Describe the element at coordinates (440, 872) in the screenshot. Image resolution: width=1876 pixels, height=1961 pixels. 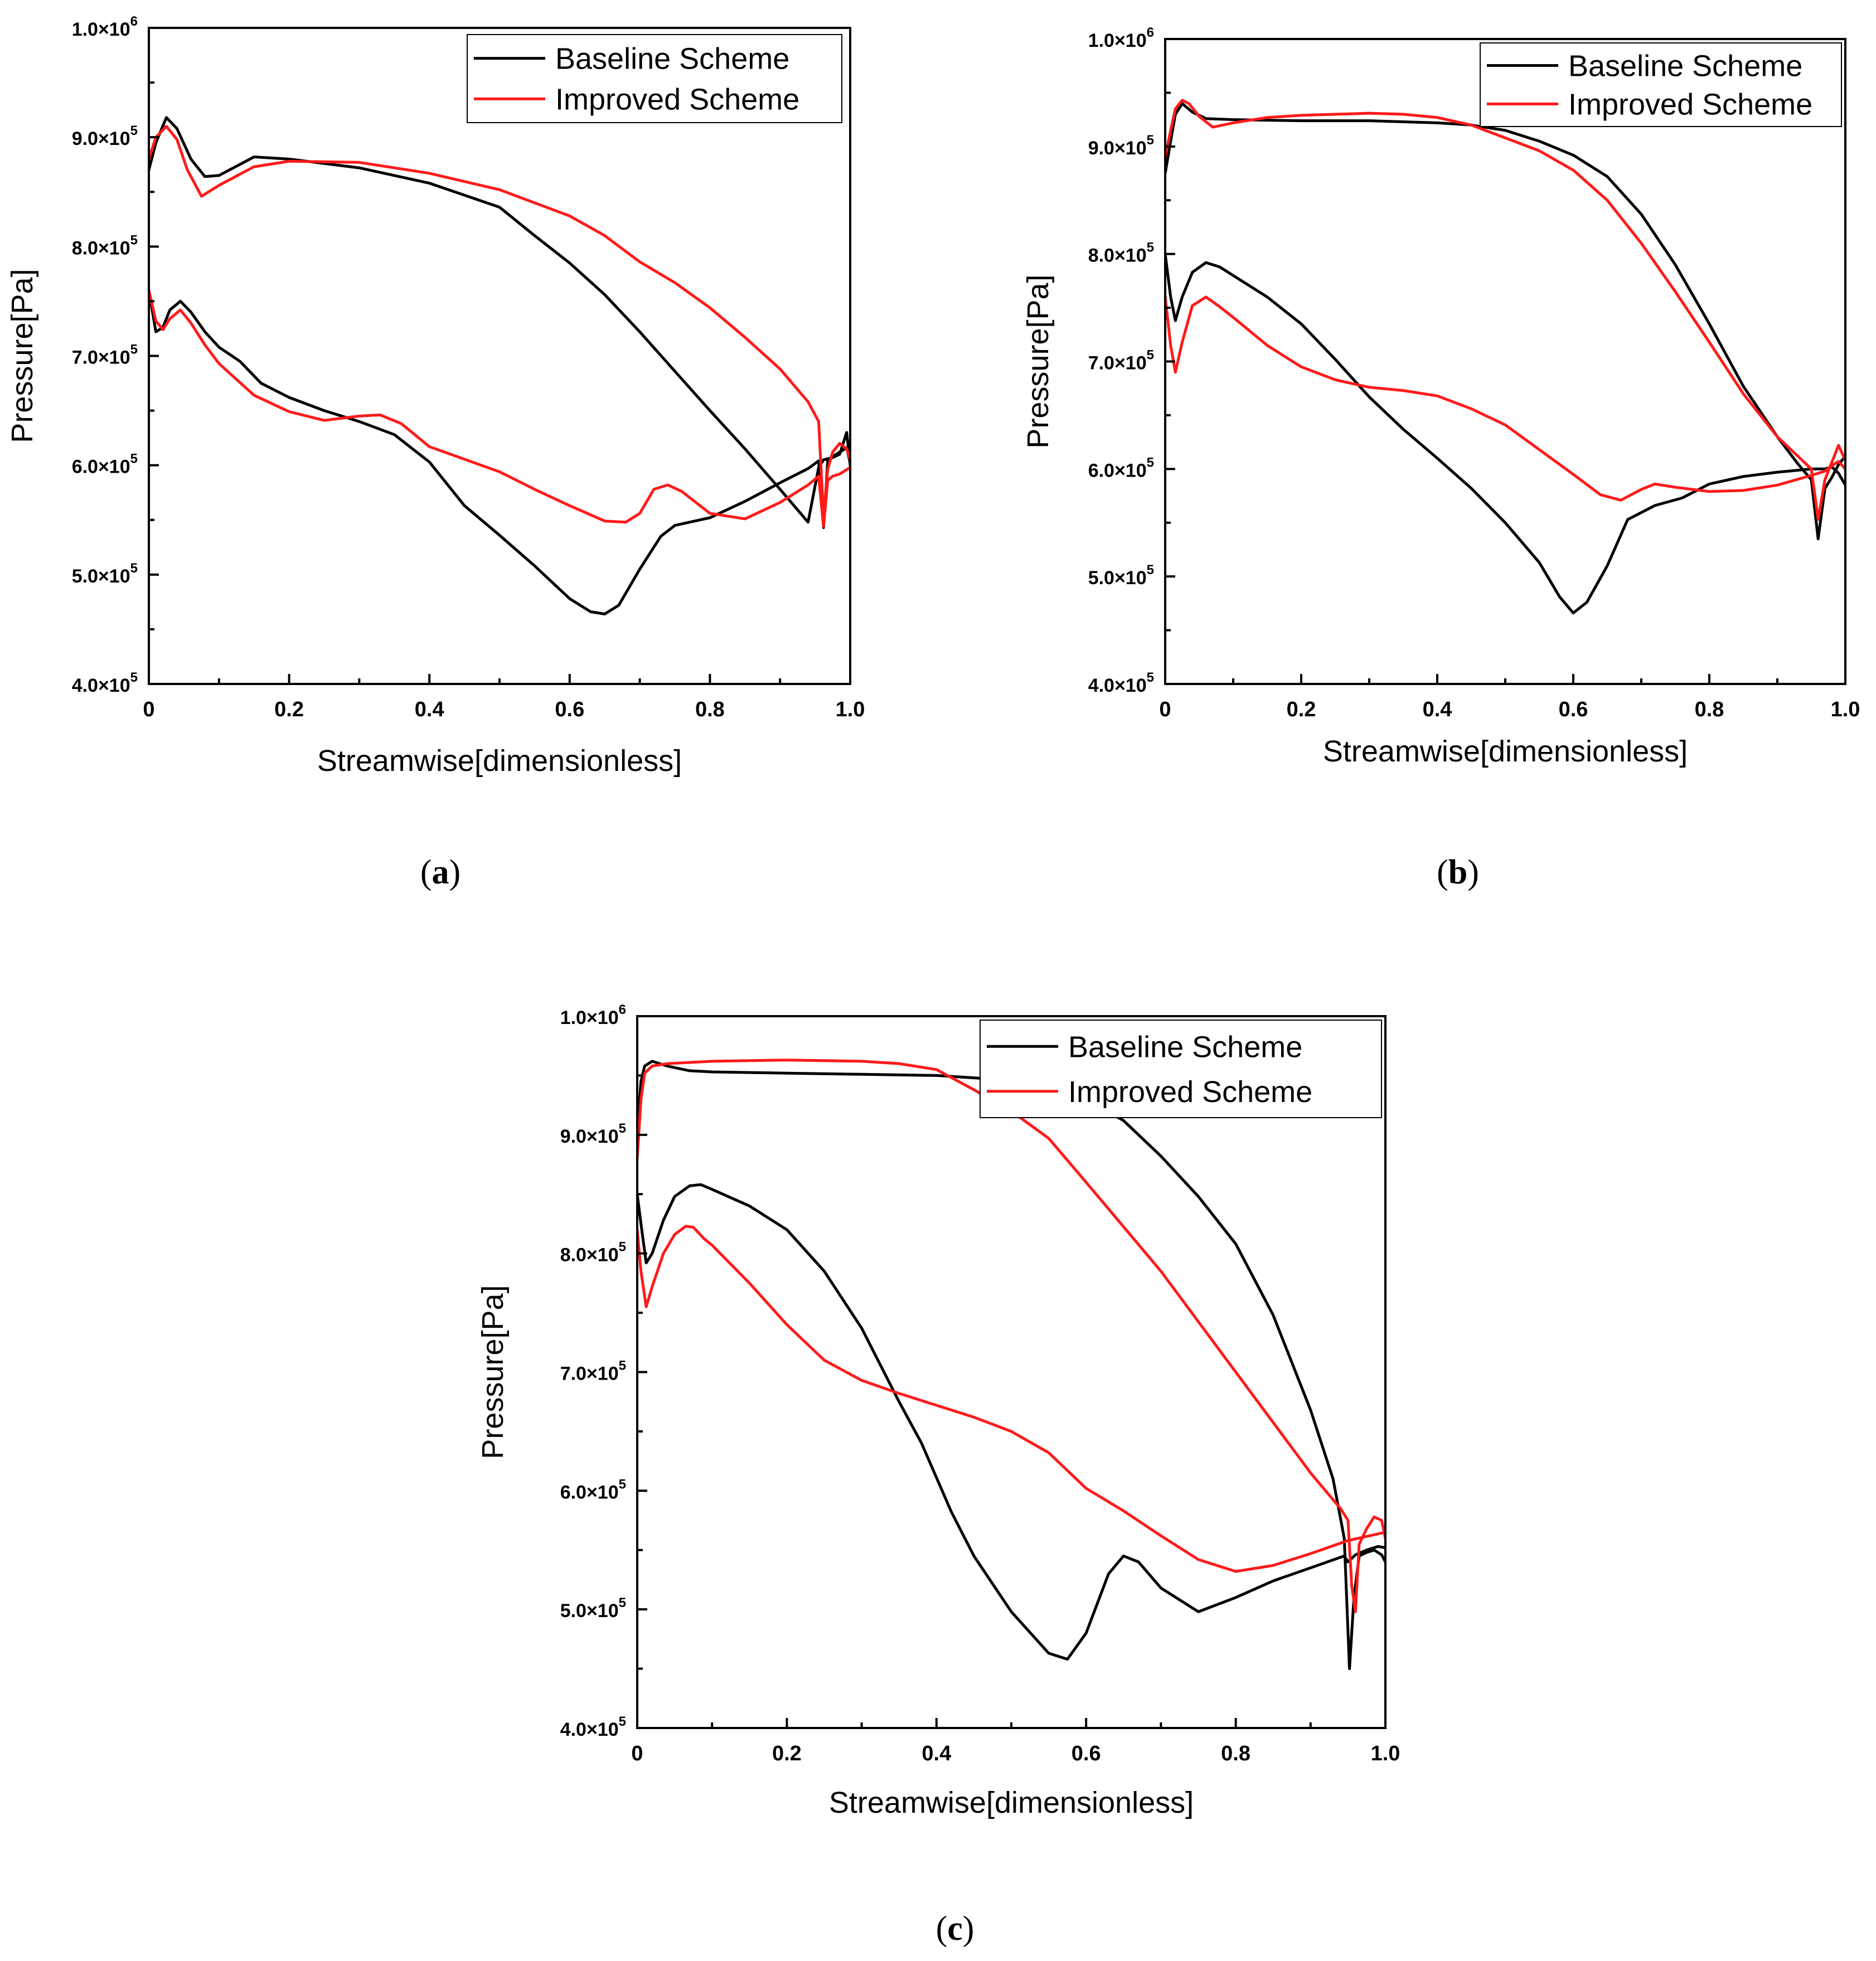
I see `panel-caption: (a)` at that location.